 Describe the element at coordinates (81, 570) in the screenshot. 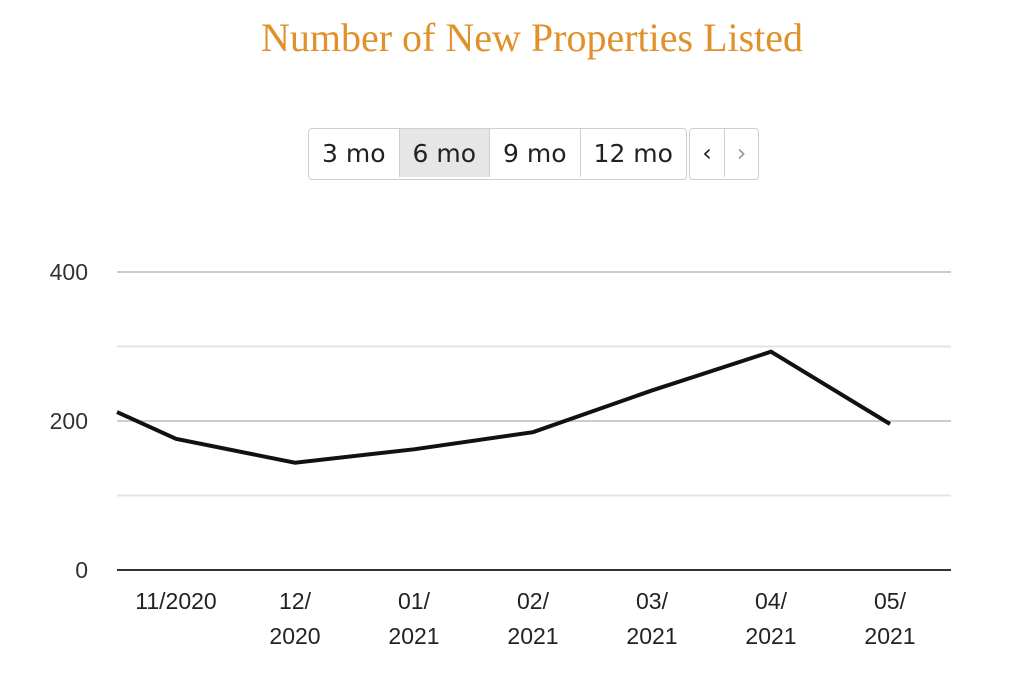

I see `y-tick-label: 0` at that location.